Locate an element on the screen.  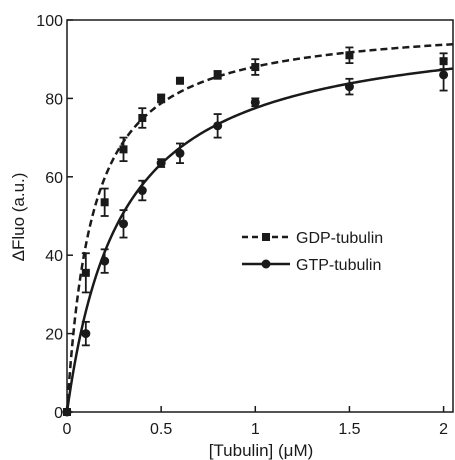
legend-marker-gtp-tubulin is located at coordinates (266, 264).